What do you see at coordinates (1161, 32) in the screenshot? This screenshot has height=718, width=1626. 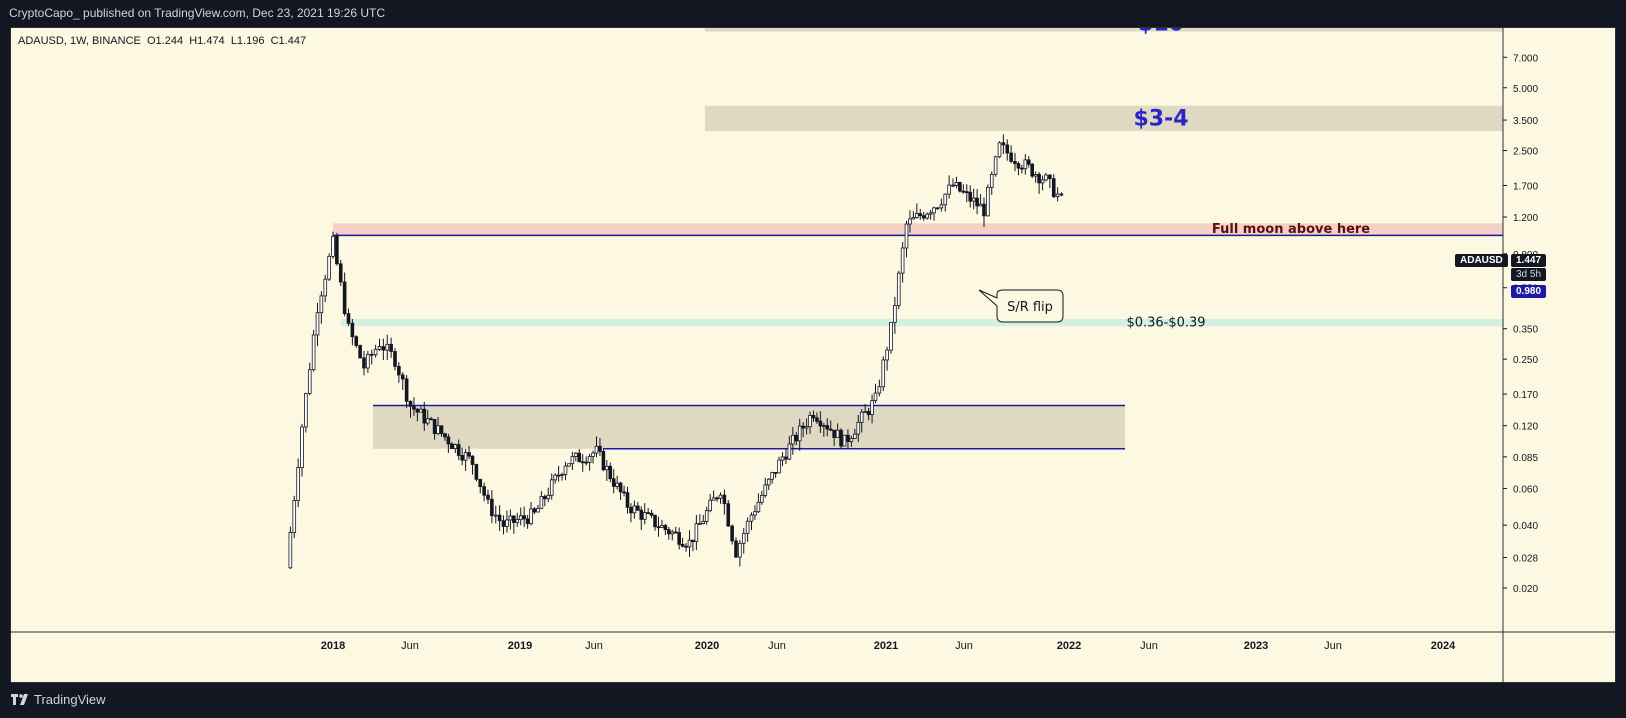 I see `annotation-ten-dollars: $10` at bounding box center [1161, 32].